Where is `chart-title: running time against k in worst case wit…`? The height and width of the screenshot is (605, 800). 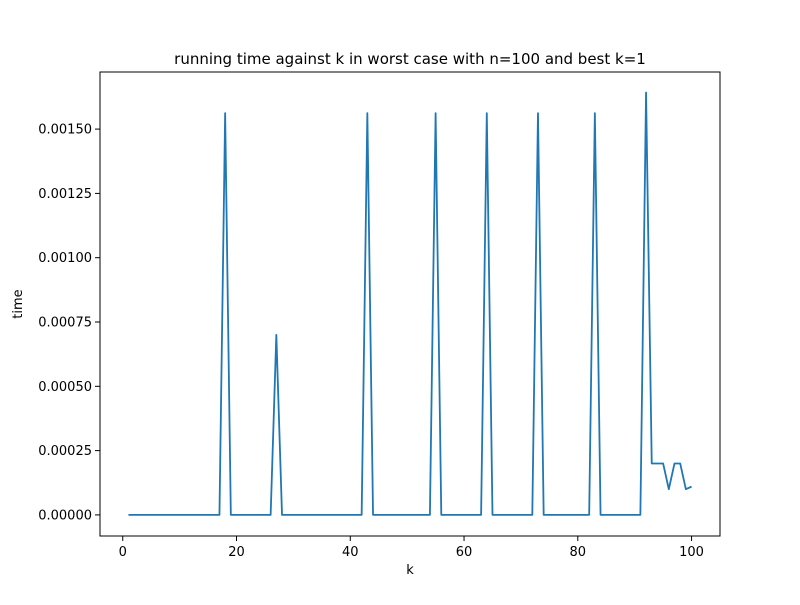 chart-title: running time against k in worst case wit… is located at coordinates (410, 59).